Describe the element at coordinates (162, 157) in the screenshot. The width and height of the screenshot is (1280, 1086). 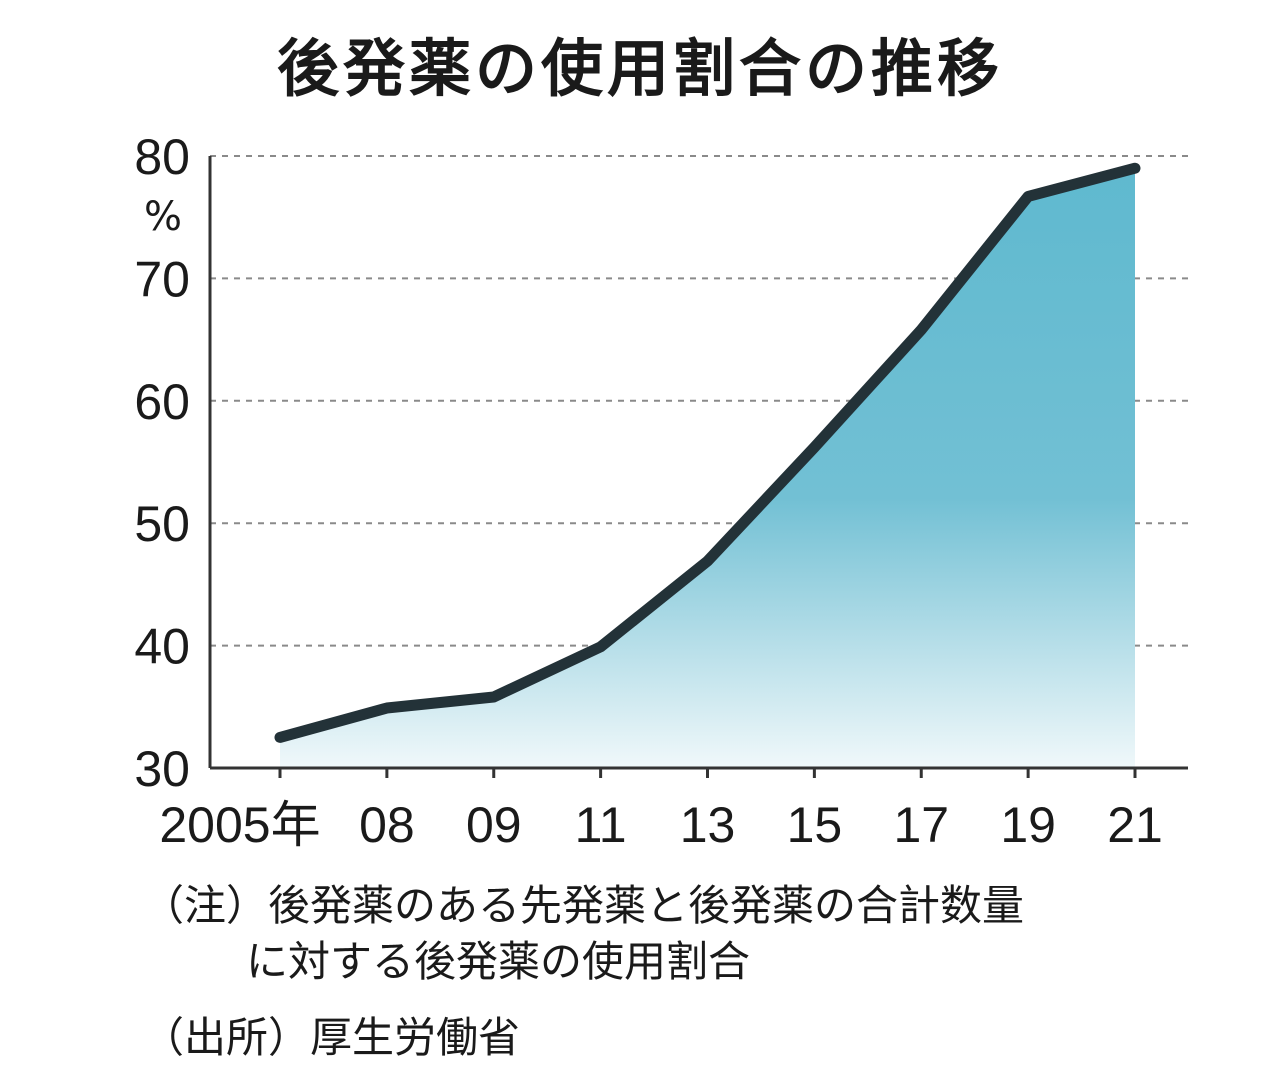
I see `y-tick-label-80: 80` at that location.